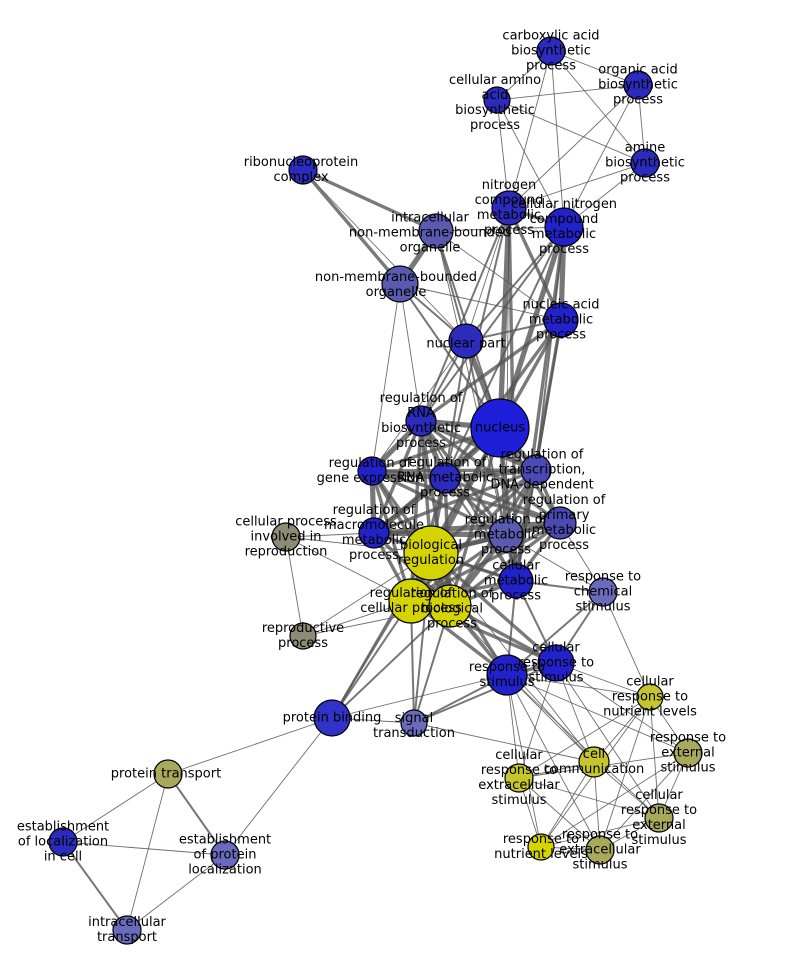 Image resolution: width=786 pixels, height=971 pixels. Describe the element at coordinates (638, 85) in the screenshot. I see `graph-node-organic_acid_biosynth` at that location.